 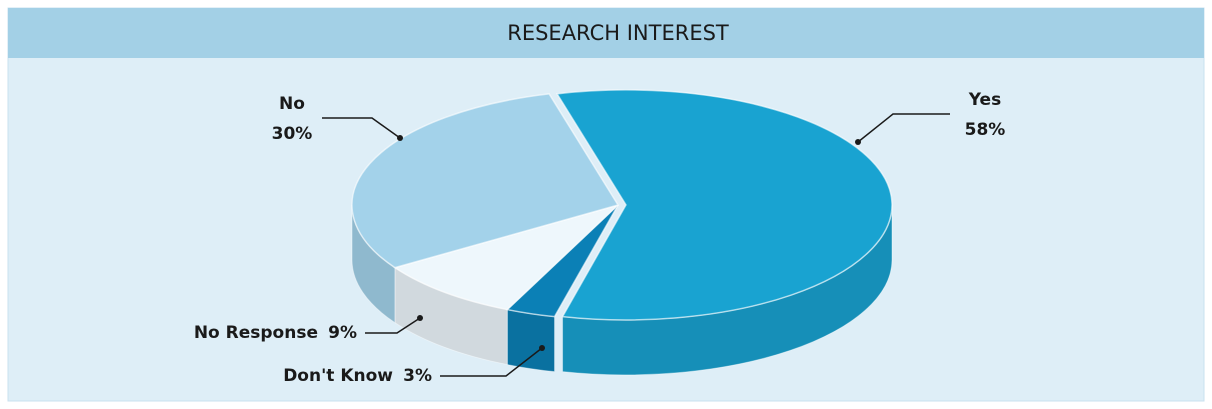 What do you see at coordinates (984, 100) in the screenshot?
I see `slice-label: Yes` at bounding box center [984, 100].